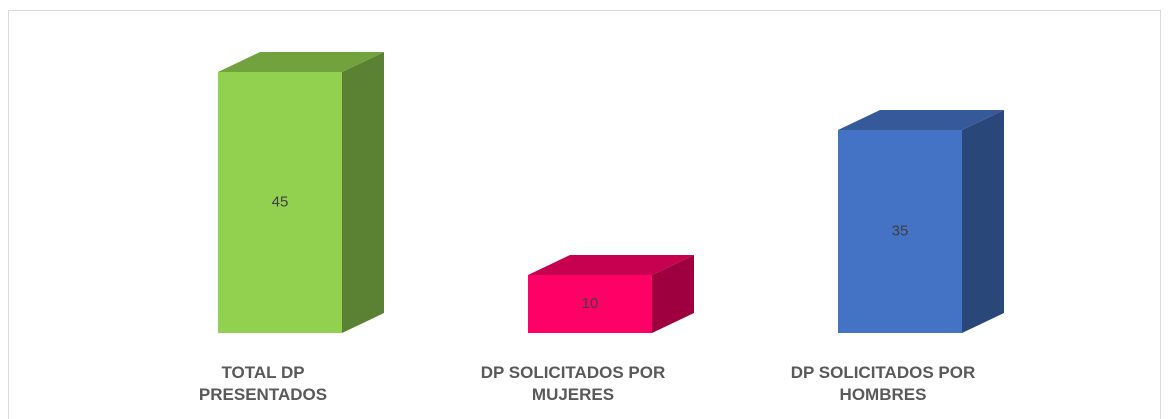  I want to click on value-label: 35, so click(900, 230).